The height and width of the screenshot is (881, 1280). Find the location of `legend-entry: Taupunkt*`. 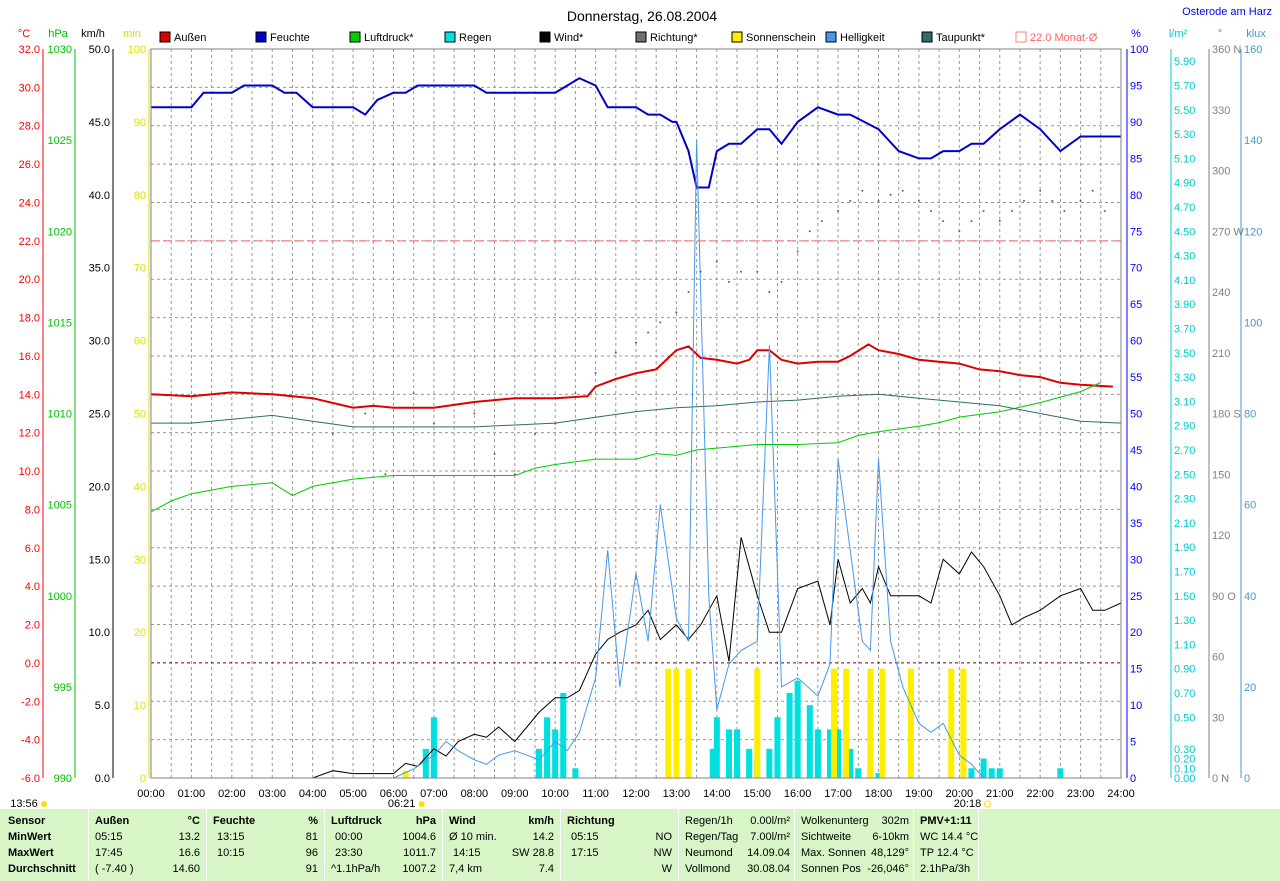

legend-entry: Taupunkt* is located at coordinates (961, 38).